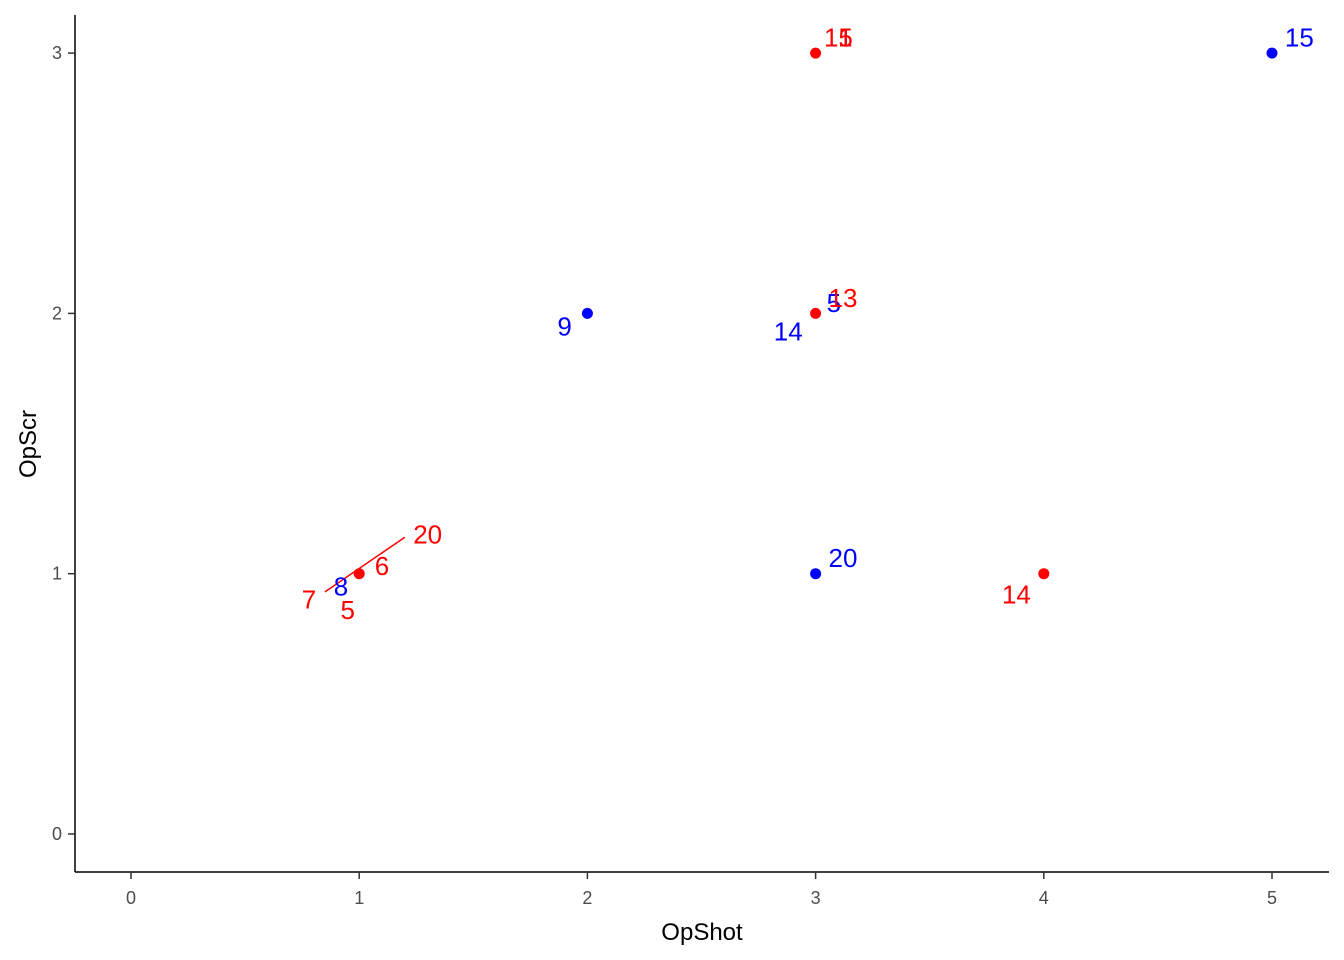 This screenshot has height=960, width=1344. I want to click on y-tick-label: 1, so click(57, 574).